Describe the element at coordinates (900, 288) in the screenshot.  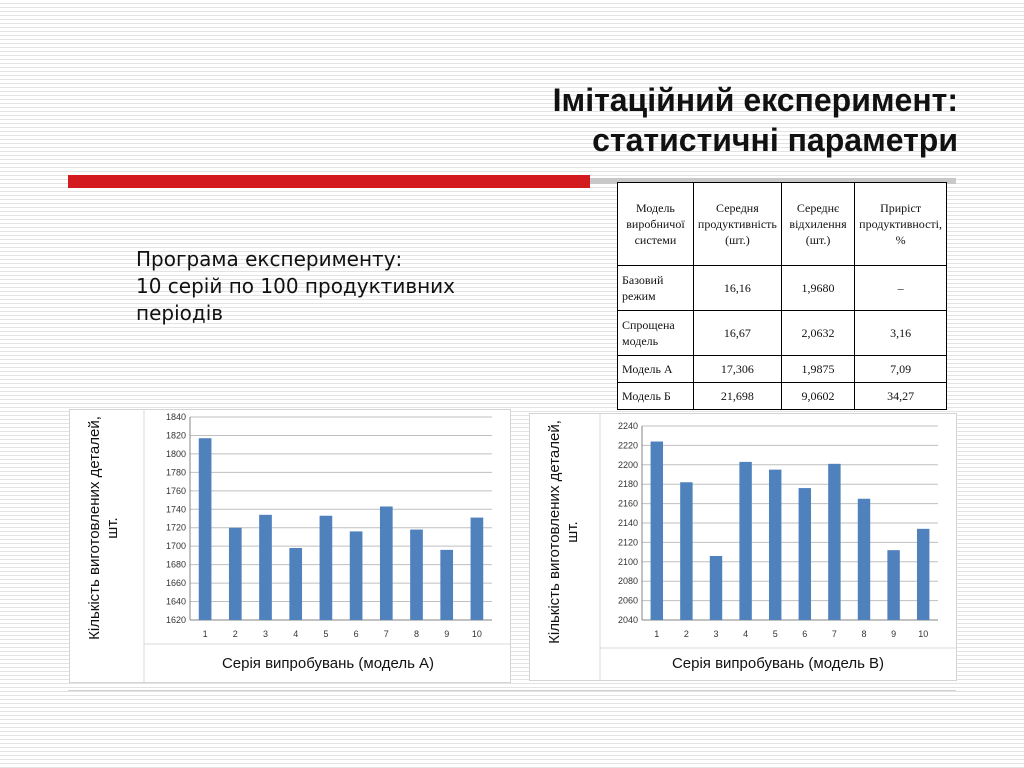
I see `table-cell: –` at that location.